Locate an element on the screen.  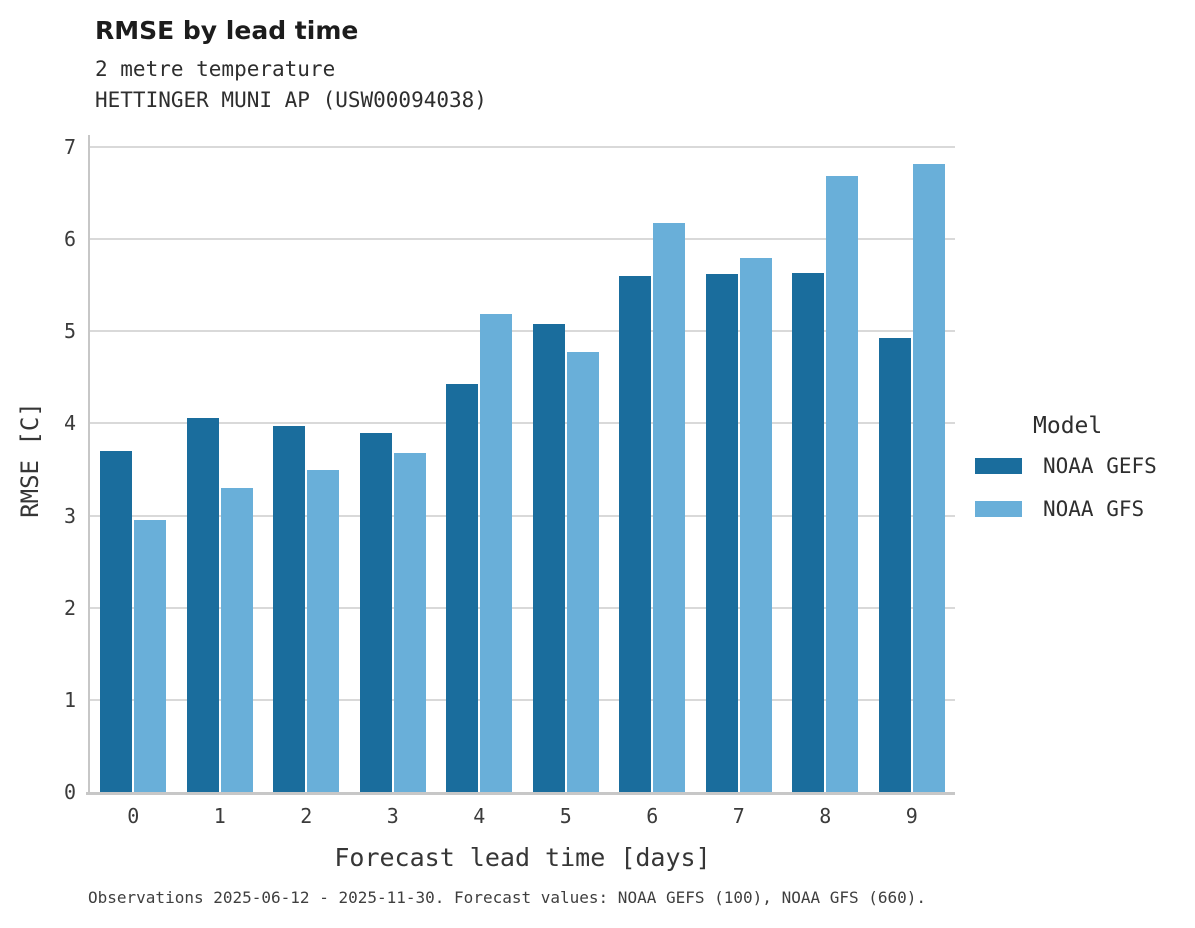
y-tick-label-2: 2 is located at coordinates (69, 607).